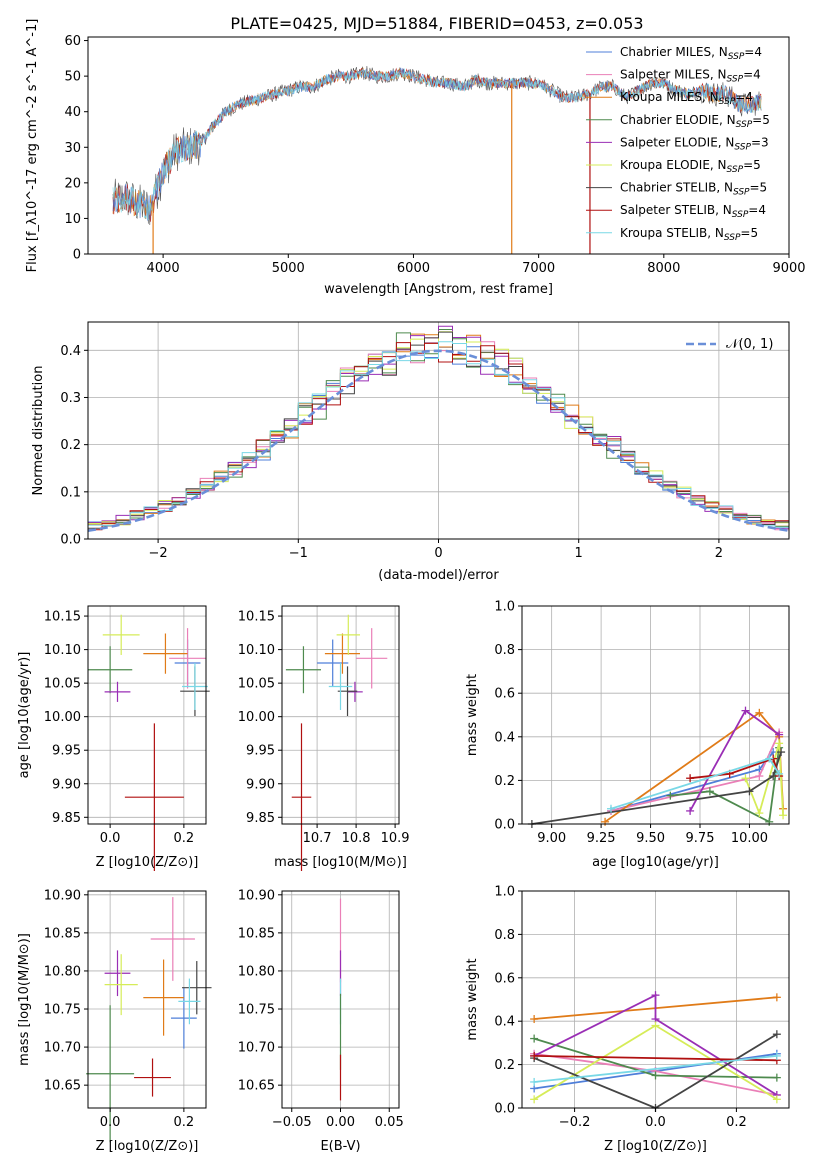 This screenshot has width=819, height=1170. Describe the element at coordinates (38, 431) in the screenshot. I see `residuals-ylabel: Normed distribution` at that location.